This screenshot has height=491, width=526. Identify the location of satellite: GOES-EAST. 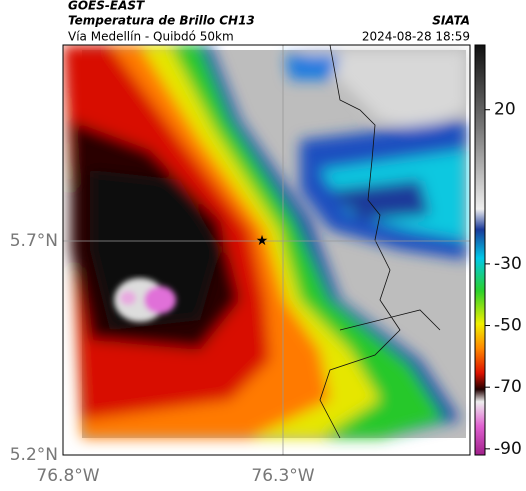
(106, 6).